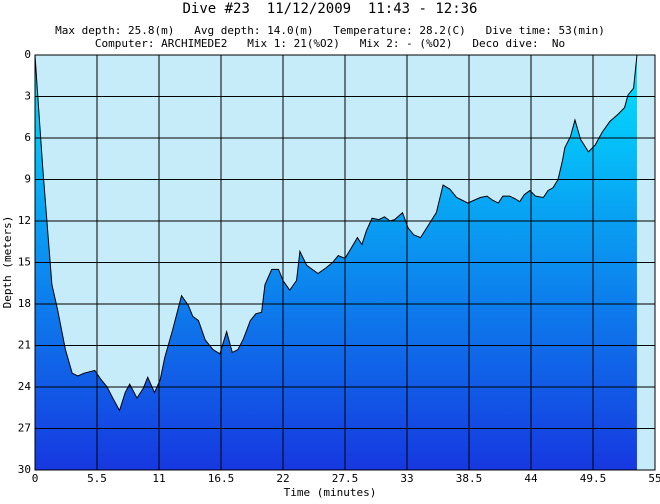 This screenshot has height=504, width=660. Describe the element at coordinates (330, 492) in the screenshot. I see `x-axis-label: Time (minutes)` at that location.